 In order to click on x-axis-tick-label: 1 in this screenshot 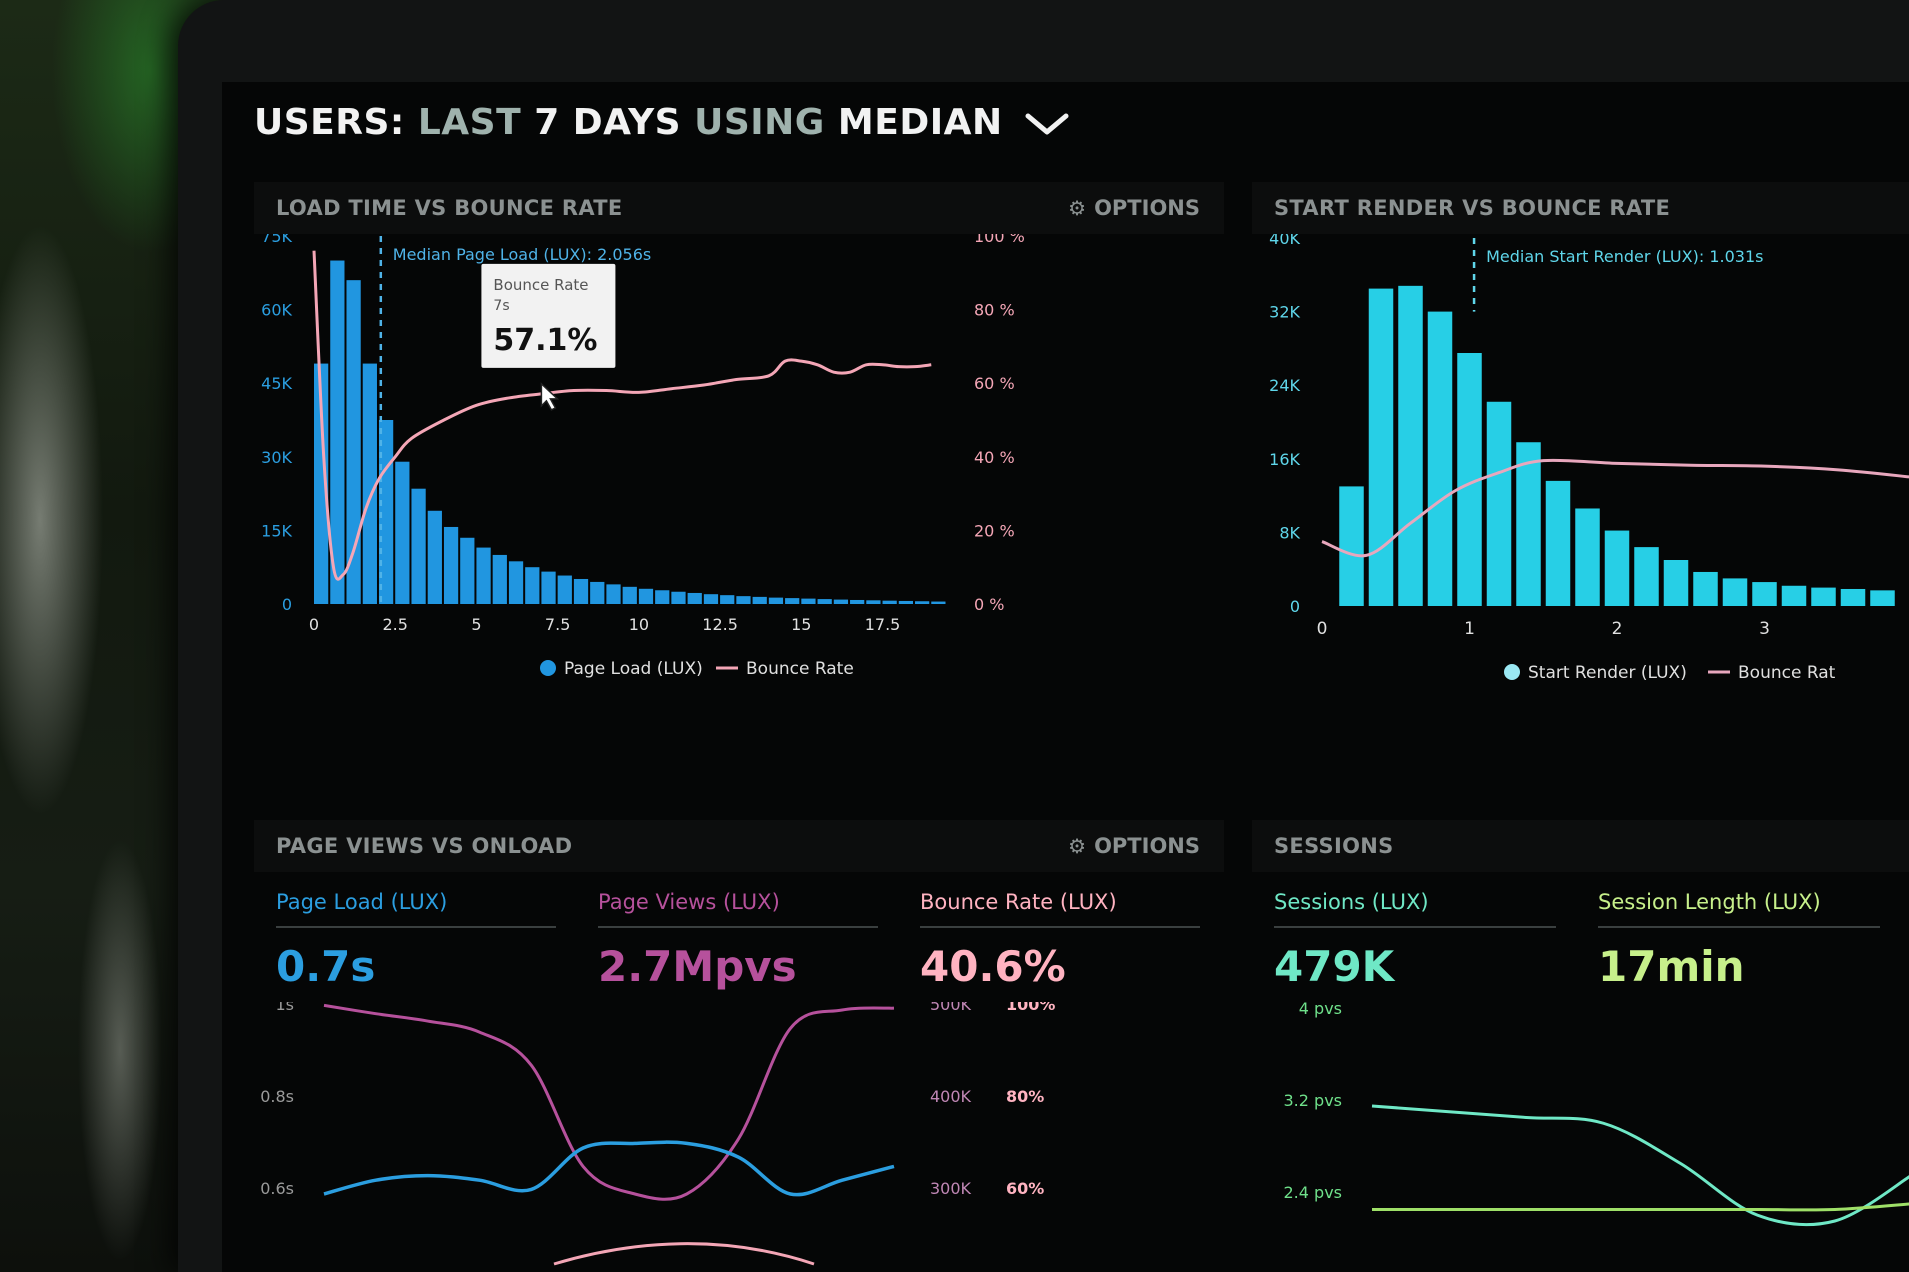, I will do `click(1469, 629)`.